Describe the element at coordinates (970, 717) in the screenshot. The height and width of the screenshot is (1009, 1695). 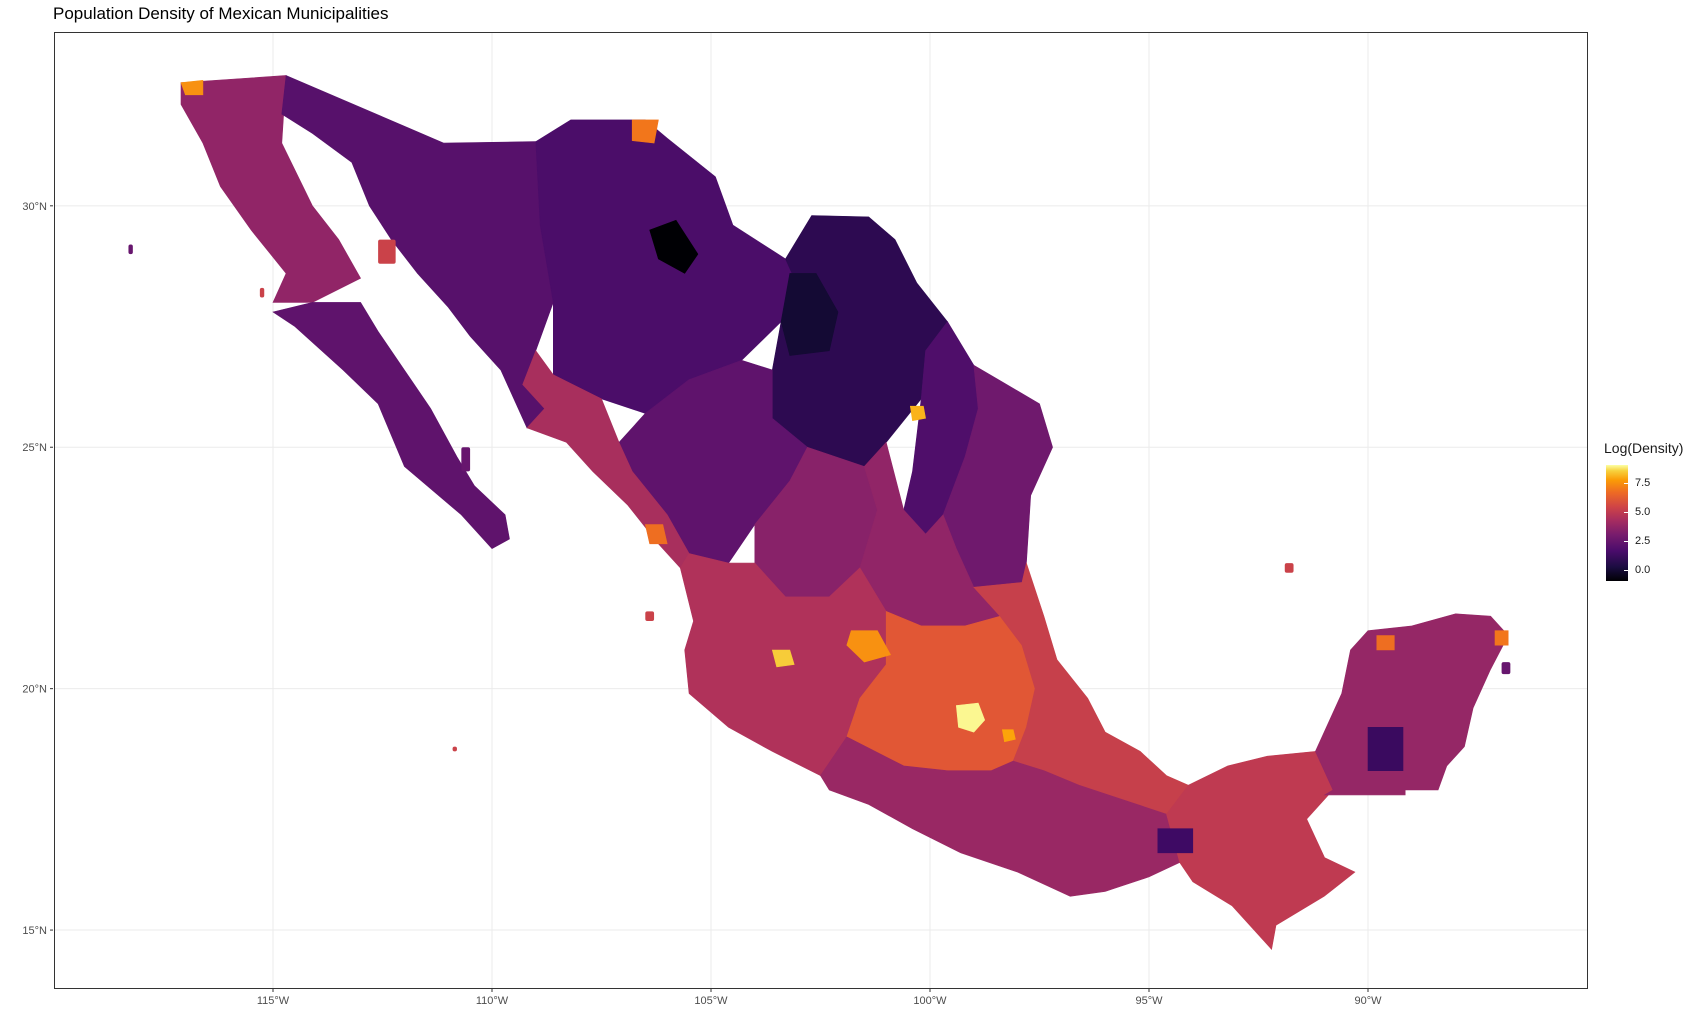
I see `region-mexico-city` at that location.